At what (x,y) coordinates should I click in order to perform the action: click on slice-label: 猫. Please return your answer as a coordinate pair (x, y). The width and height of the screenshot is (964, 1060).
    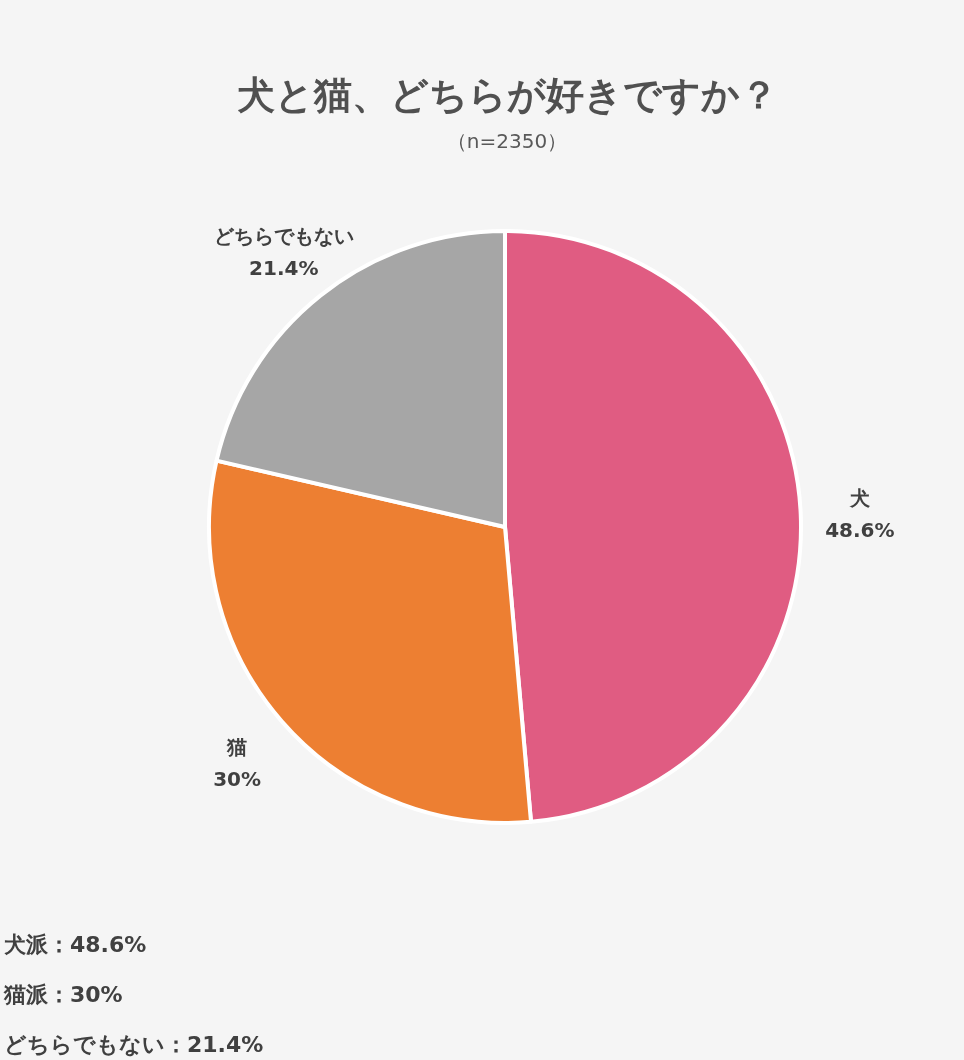
    Looking at the image, I should click on (237, 747).